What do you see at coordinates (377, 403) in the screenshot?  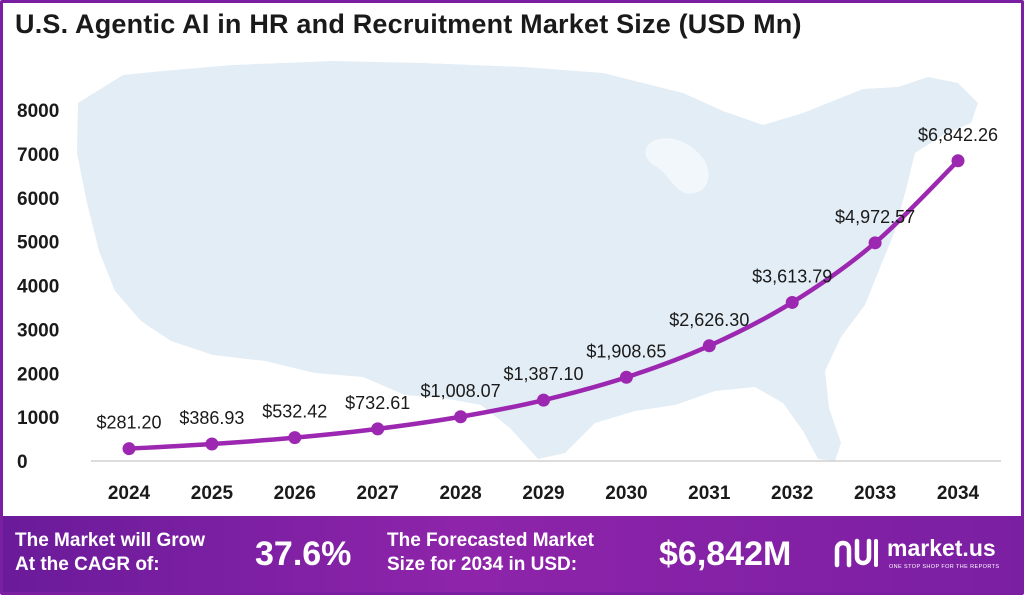 I see `data-label: $732.61` at bounding box center [377, 403].